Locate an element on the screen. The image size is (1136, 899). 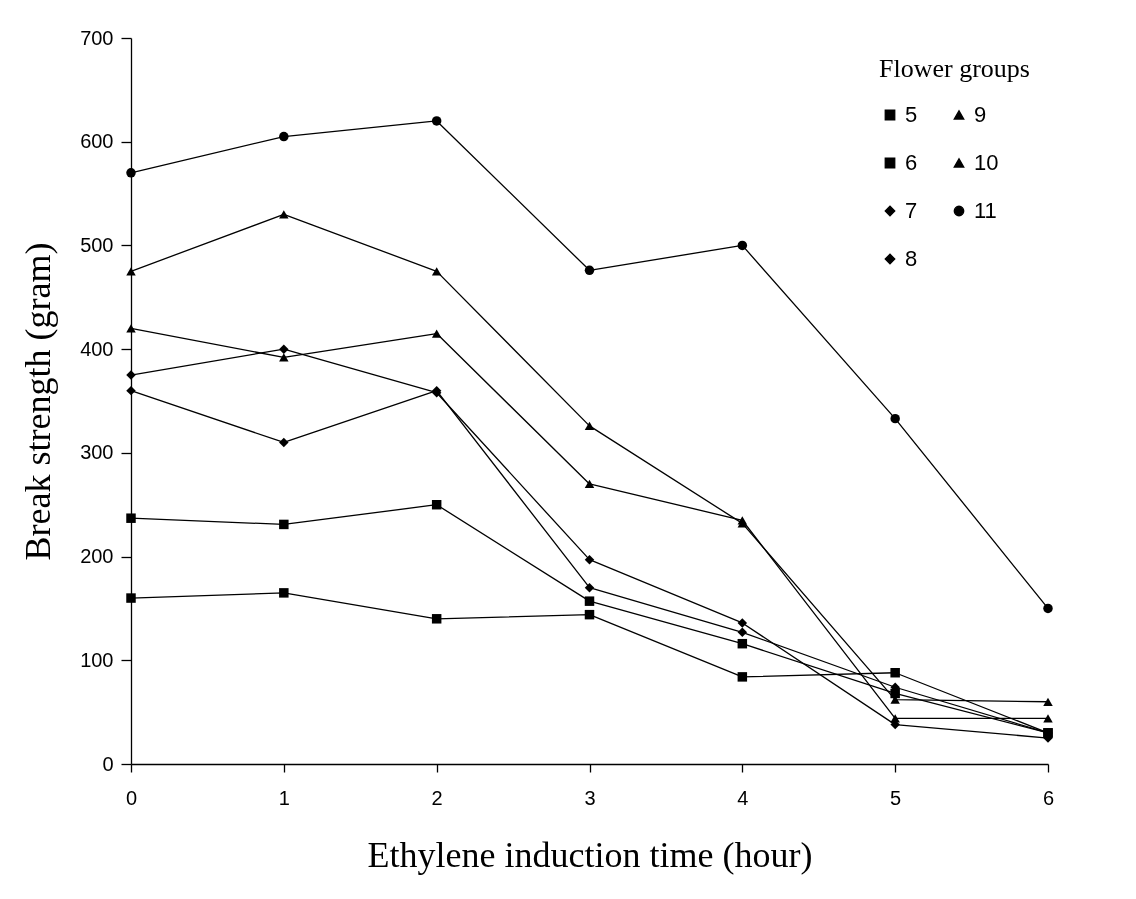
x-tick-label: 0 is located at coordinates (131, 797).